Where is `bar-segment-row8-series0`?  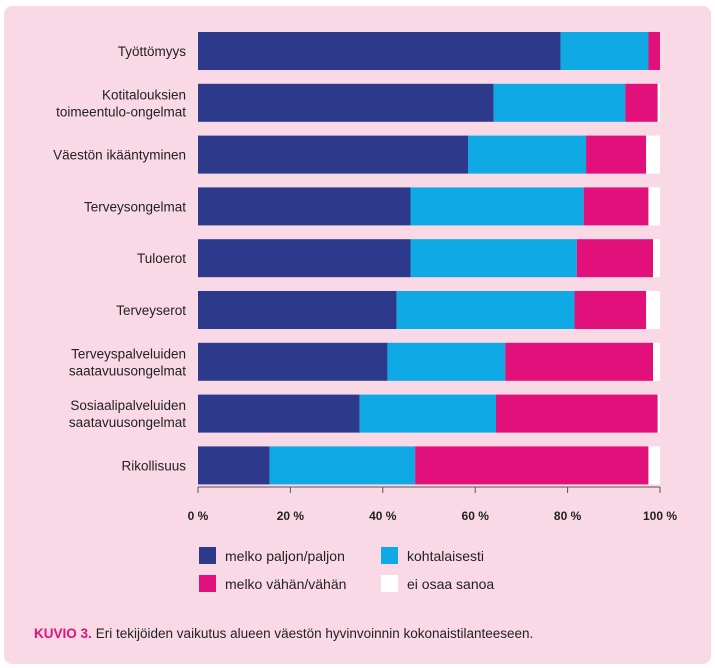 bar-segment-row8-series0 is located at coordinates (234, 465).